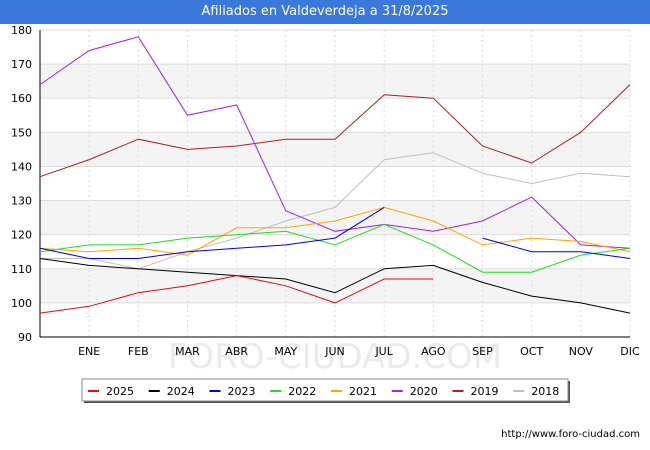  I want to click on series-line-2021, so click(335, 231).